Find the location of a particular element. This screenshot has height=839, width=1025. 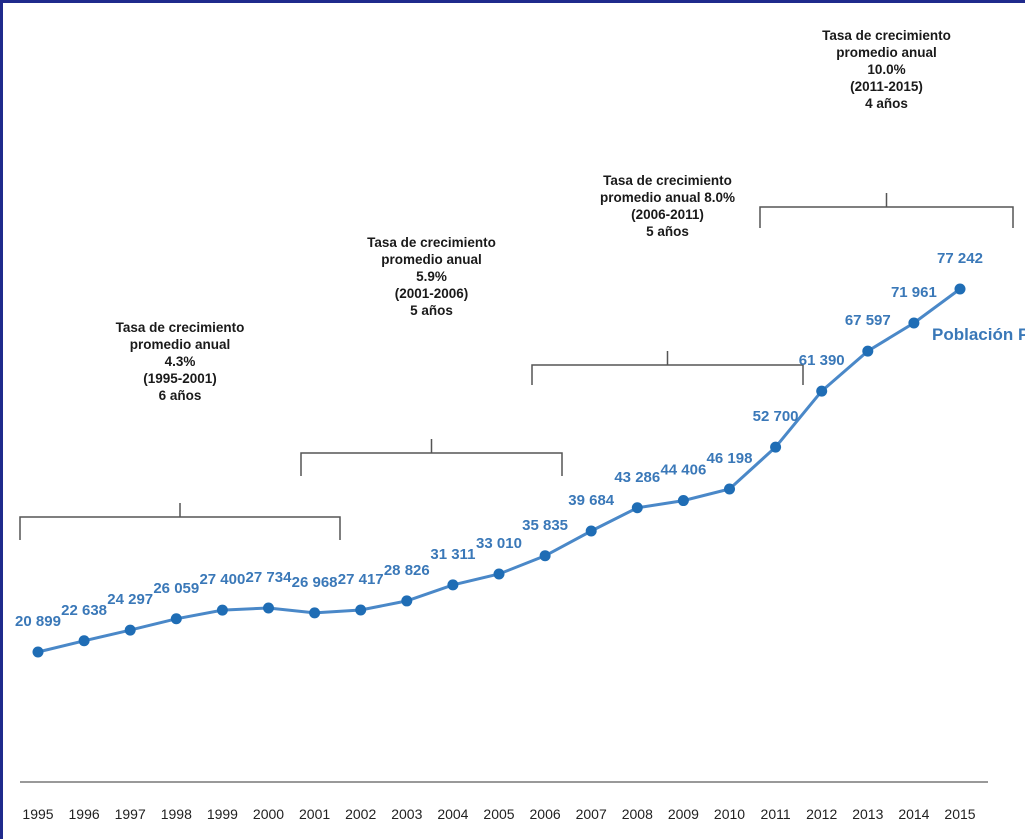

x-tick-2008: 2008 is located at coordinates (637, 814).